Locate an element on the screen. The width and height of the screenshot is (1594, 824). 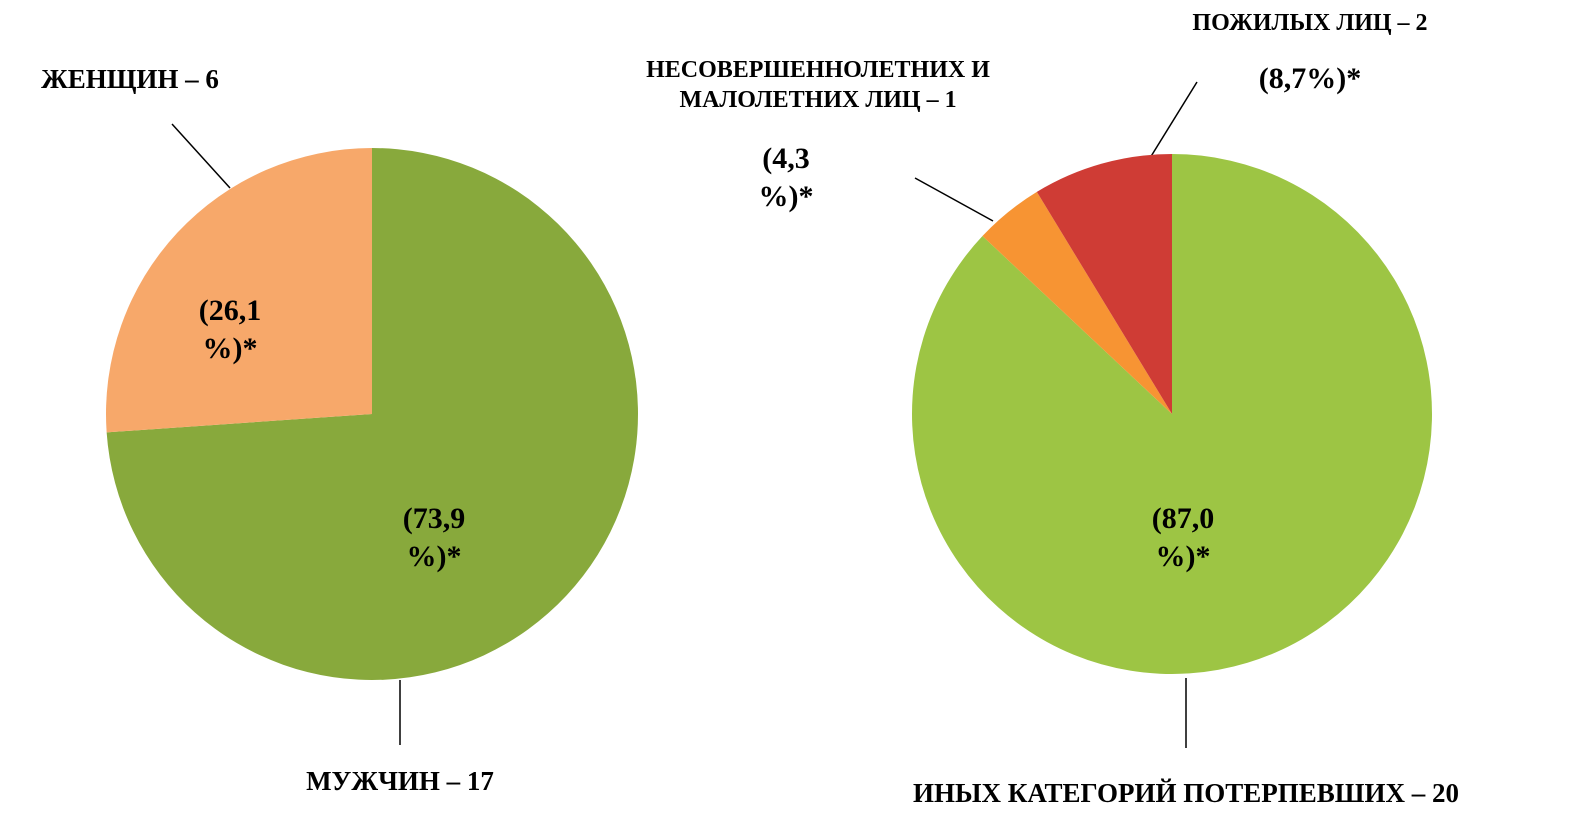
value-label: (8,7%)* is located at coordinates (1310, 78).